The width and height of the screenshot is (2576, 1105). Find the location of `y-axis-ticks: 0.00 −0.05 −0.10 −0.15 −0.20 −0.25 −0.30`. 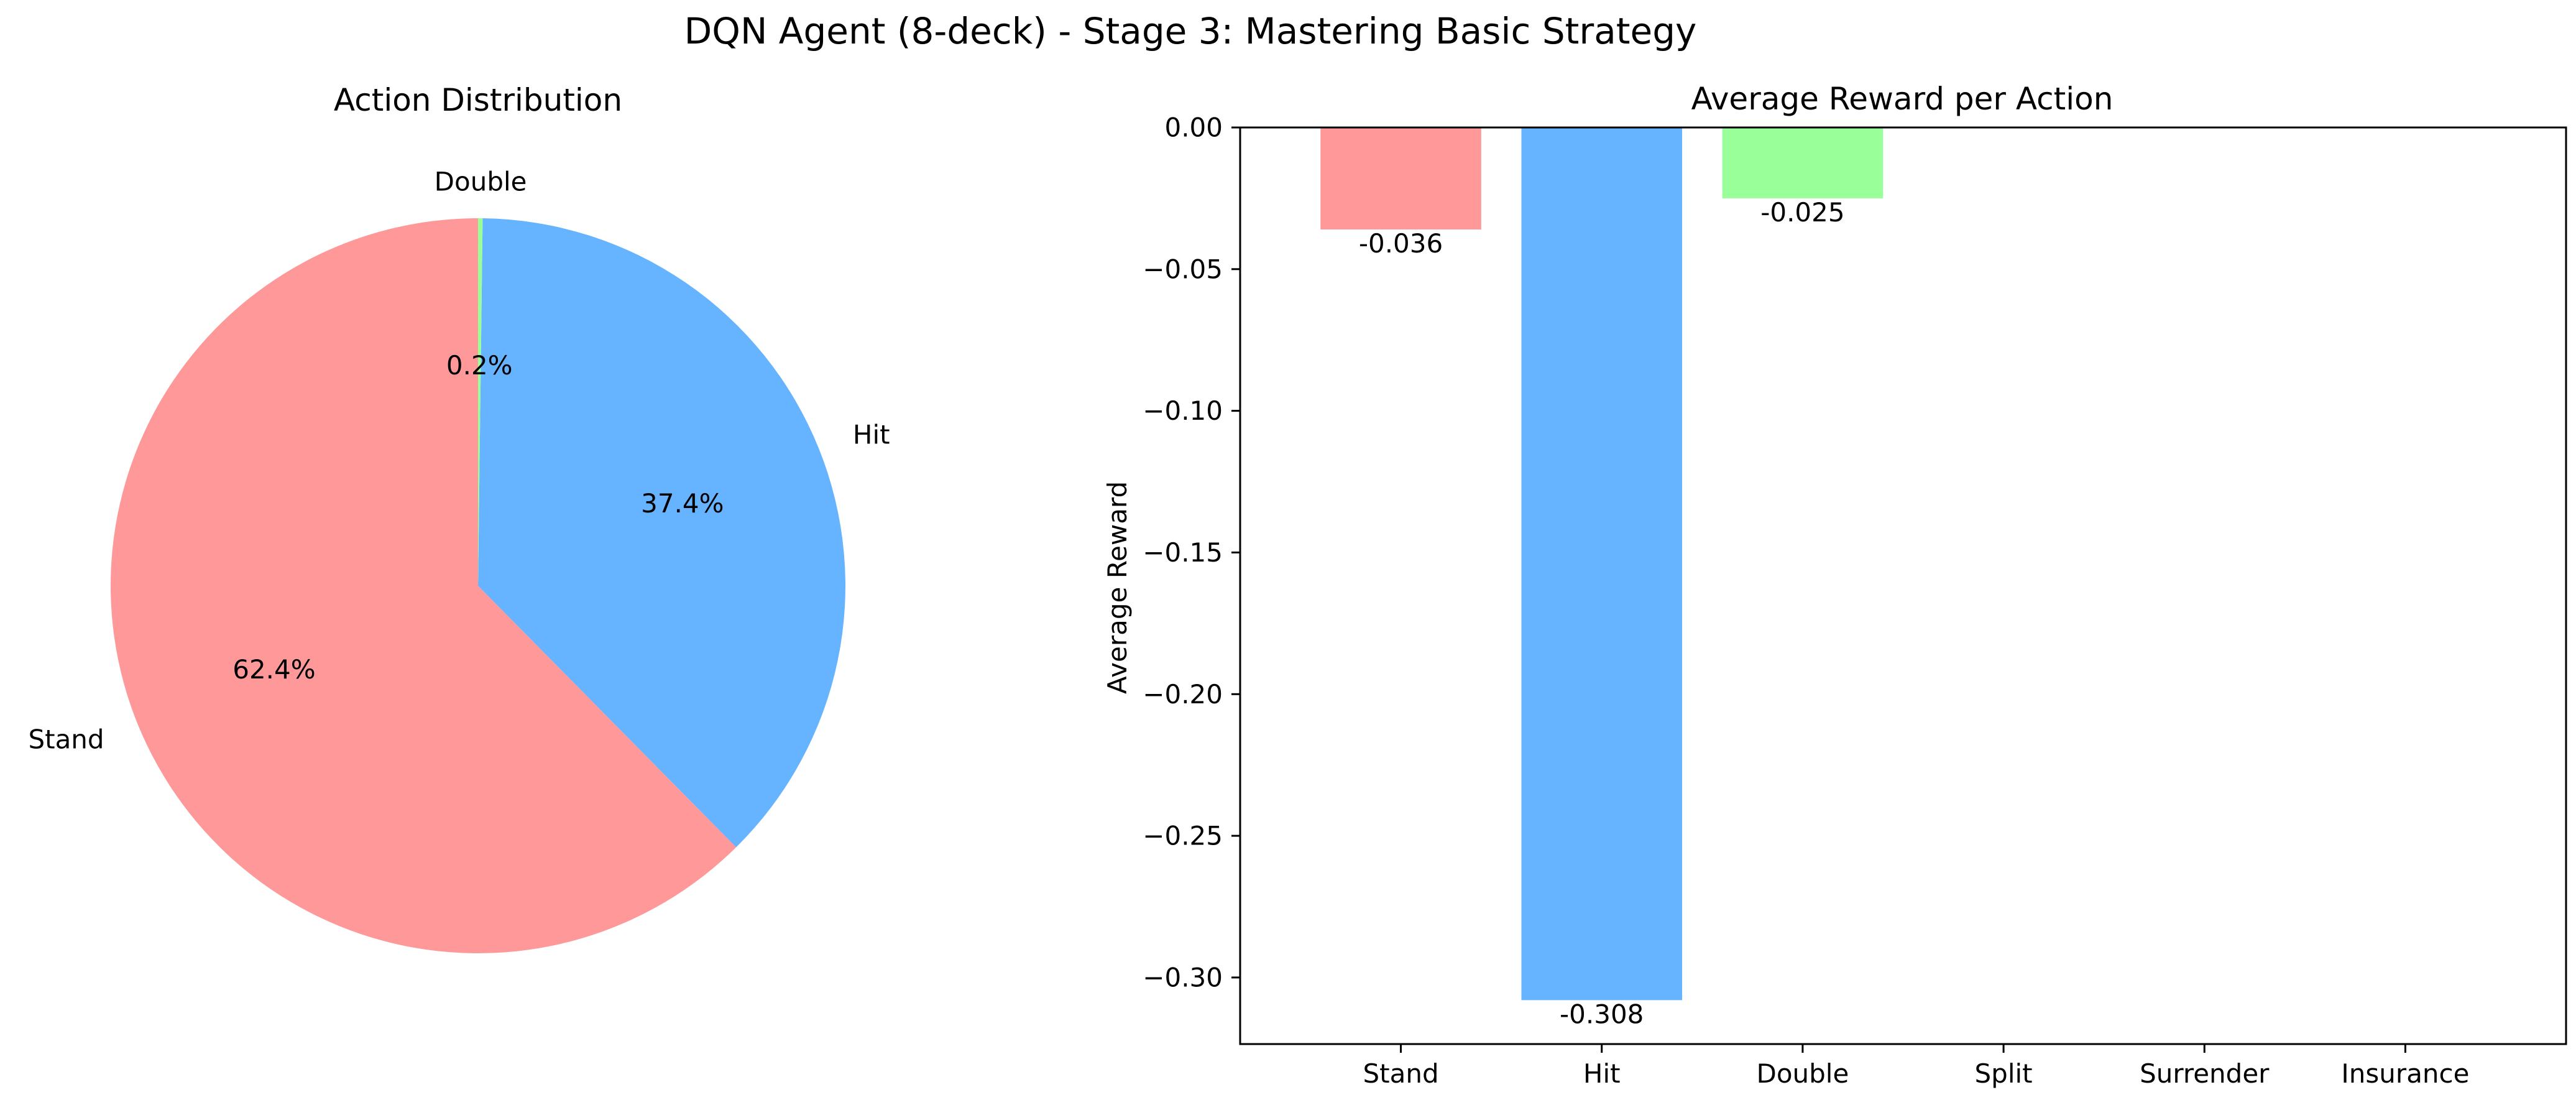

y-axis-ticks: 0.00 −0.05 −0.10 −0.15 −0.20 −0.25 −0.30 is located at coordinates (1191, 552).